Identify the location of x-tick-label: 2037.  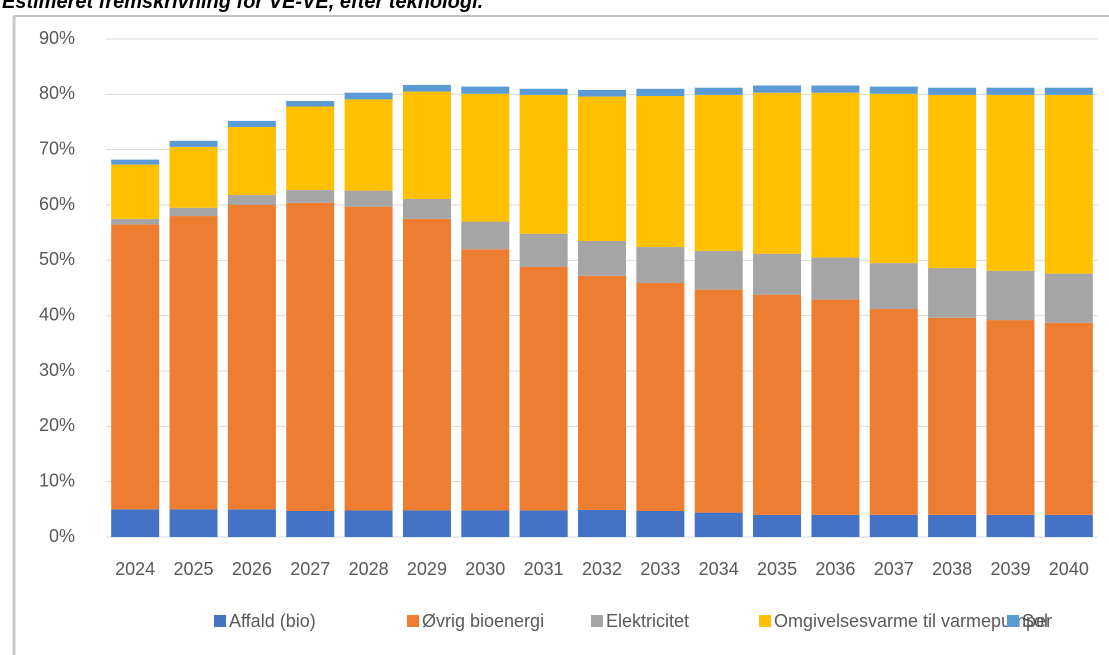
(894, 569).